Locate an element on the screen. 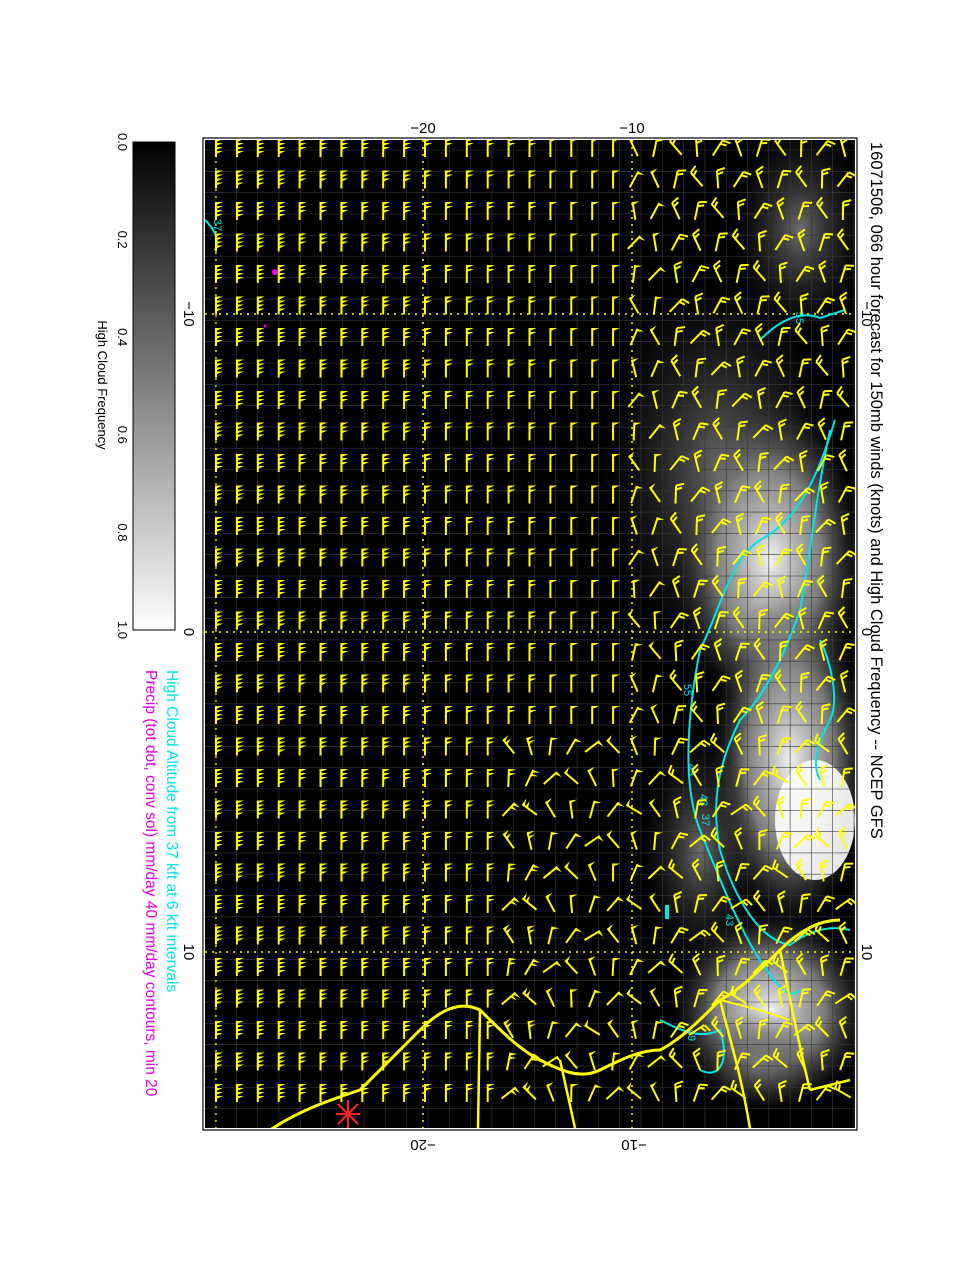 The image size is (978, 1265). contour-label: 55 is located at coordinates (687, 690).